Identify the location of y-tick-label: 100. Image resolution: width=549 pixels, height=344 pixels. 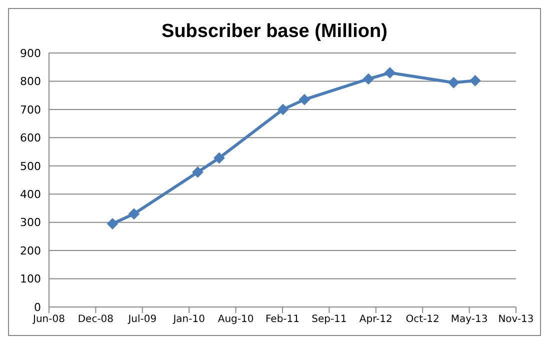
(30, 279).